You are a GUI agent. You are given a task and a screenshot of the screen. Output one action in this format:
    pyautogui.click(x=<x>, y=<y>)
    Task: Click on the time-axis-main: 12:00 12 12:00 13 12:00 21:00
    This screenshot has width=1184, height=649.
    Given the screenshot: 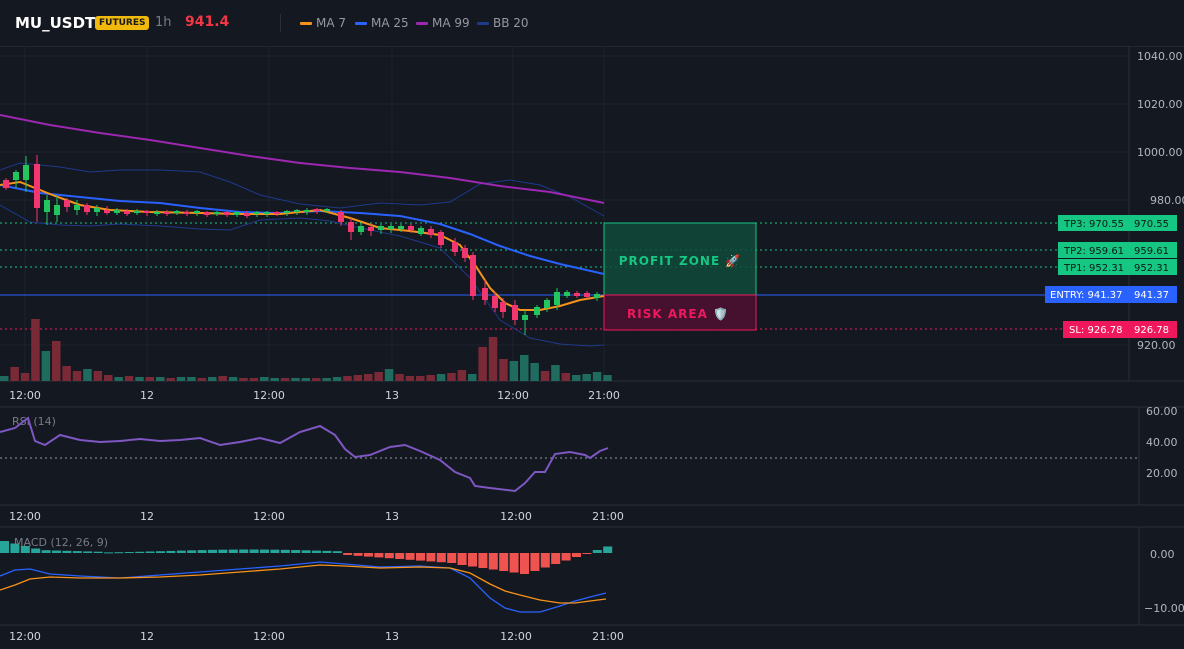 What is the action you would take?
    pyautogui.click(x=314, y=395)
    